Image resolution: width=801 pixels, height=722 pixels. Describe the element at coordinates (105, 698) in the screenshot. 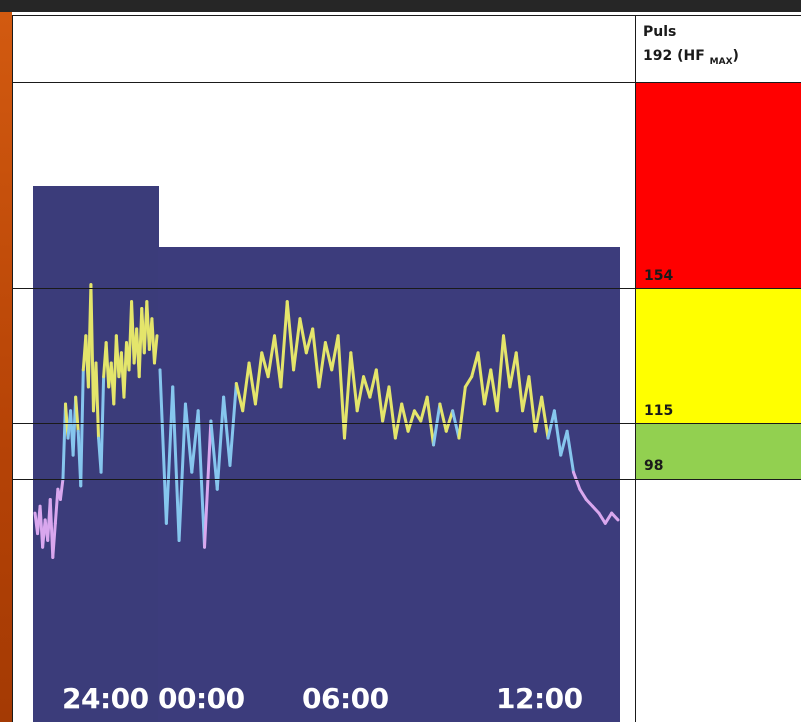

I see `x-tick-0: 24:00` at that location.